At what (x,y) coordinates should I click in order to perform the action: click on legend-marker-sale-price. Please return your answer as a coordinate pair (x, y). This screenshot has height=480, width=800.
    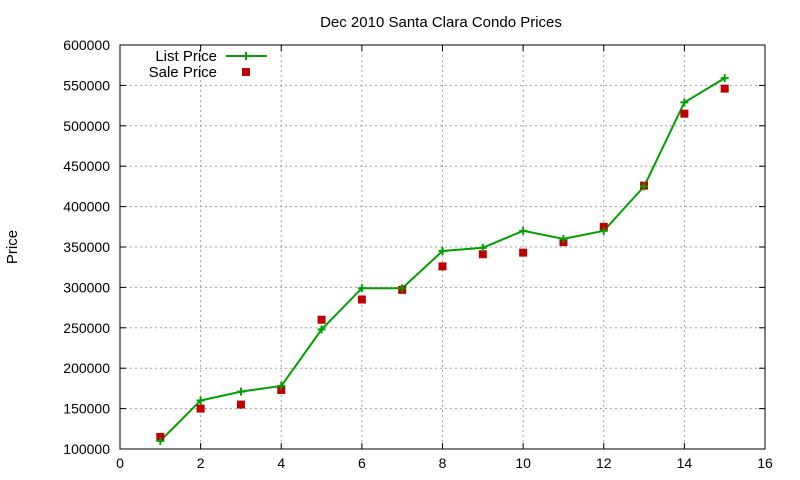
    Looking at the image, I should click on (246, 72).